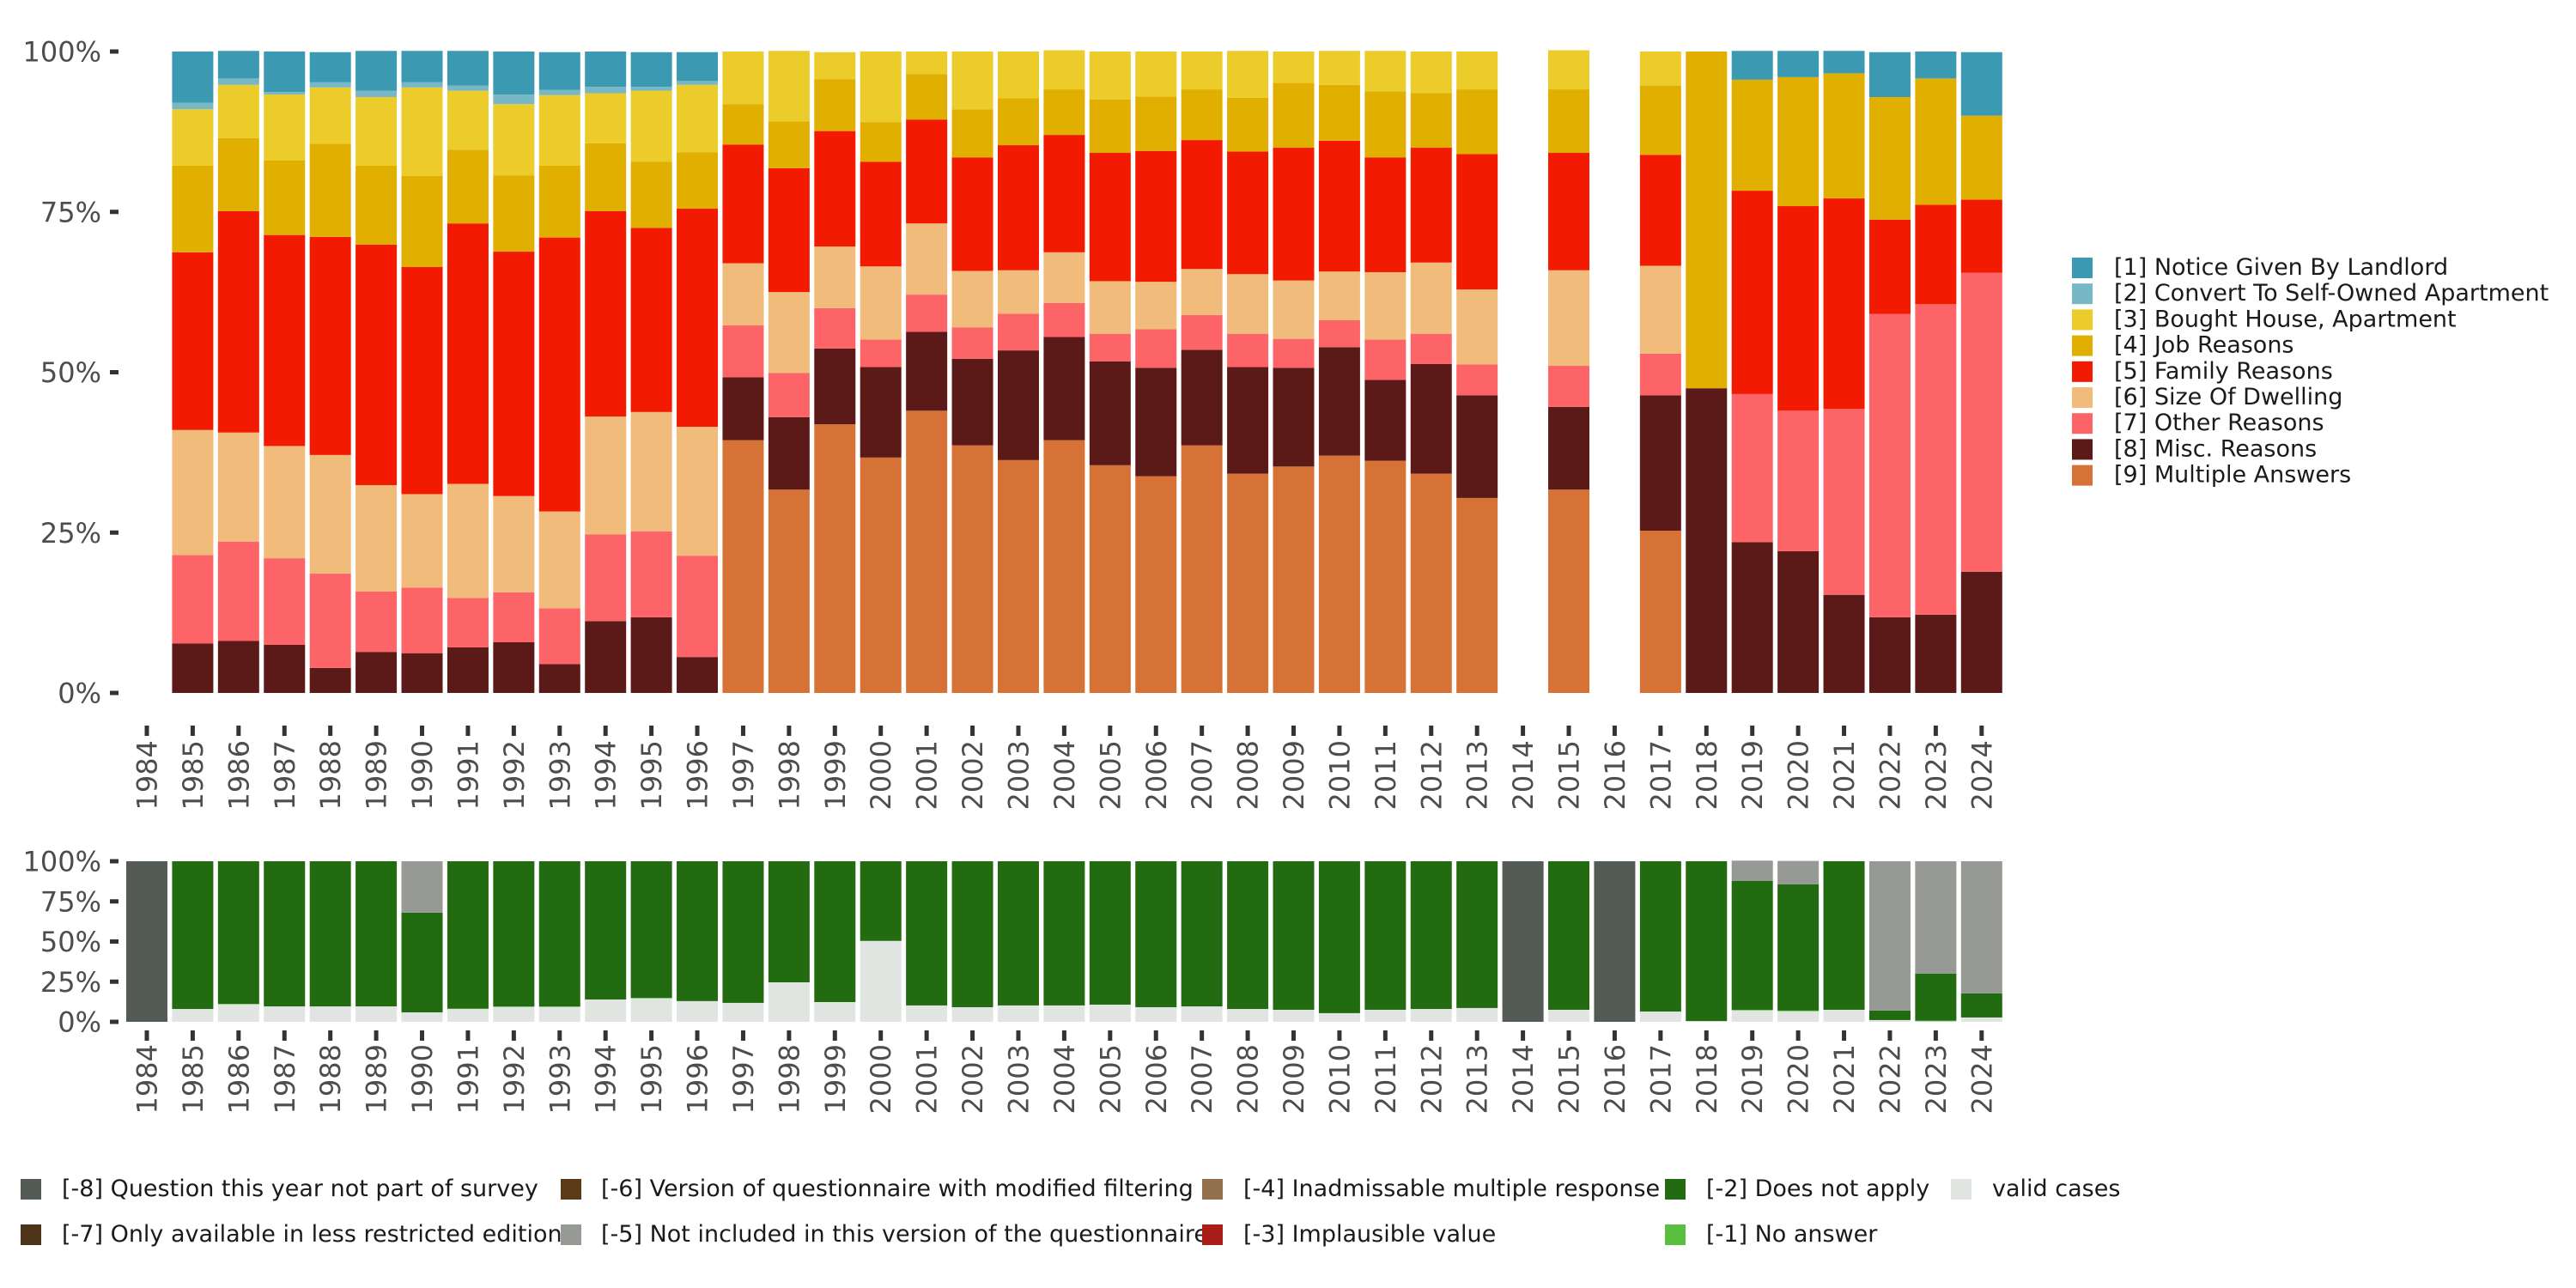 The height and width of the screenshot is (1288, 2576). What do you see at coordinates (1569, 387) in the screenshot?
I see `bar-segment-2015-7-other-reasons` at bounding box center [1569, 387].